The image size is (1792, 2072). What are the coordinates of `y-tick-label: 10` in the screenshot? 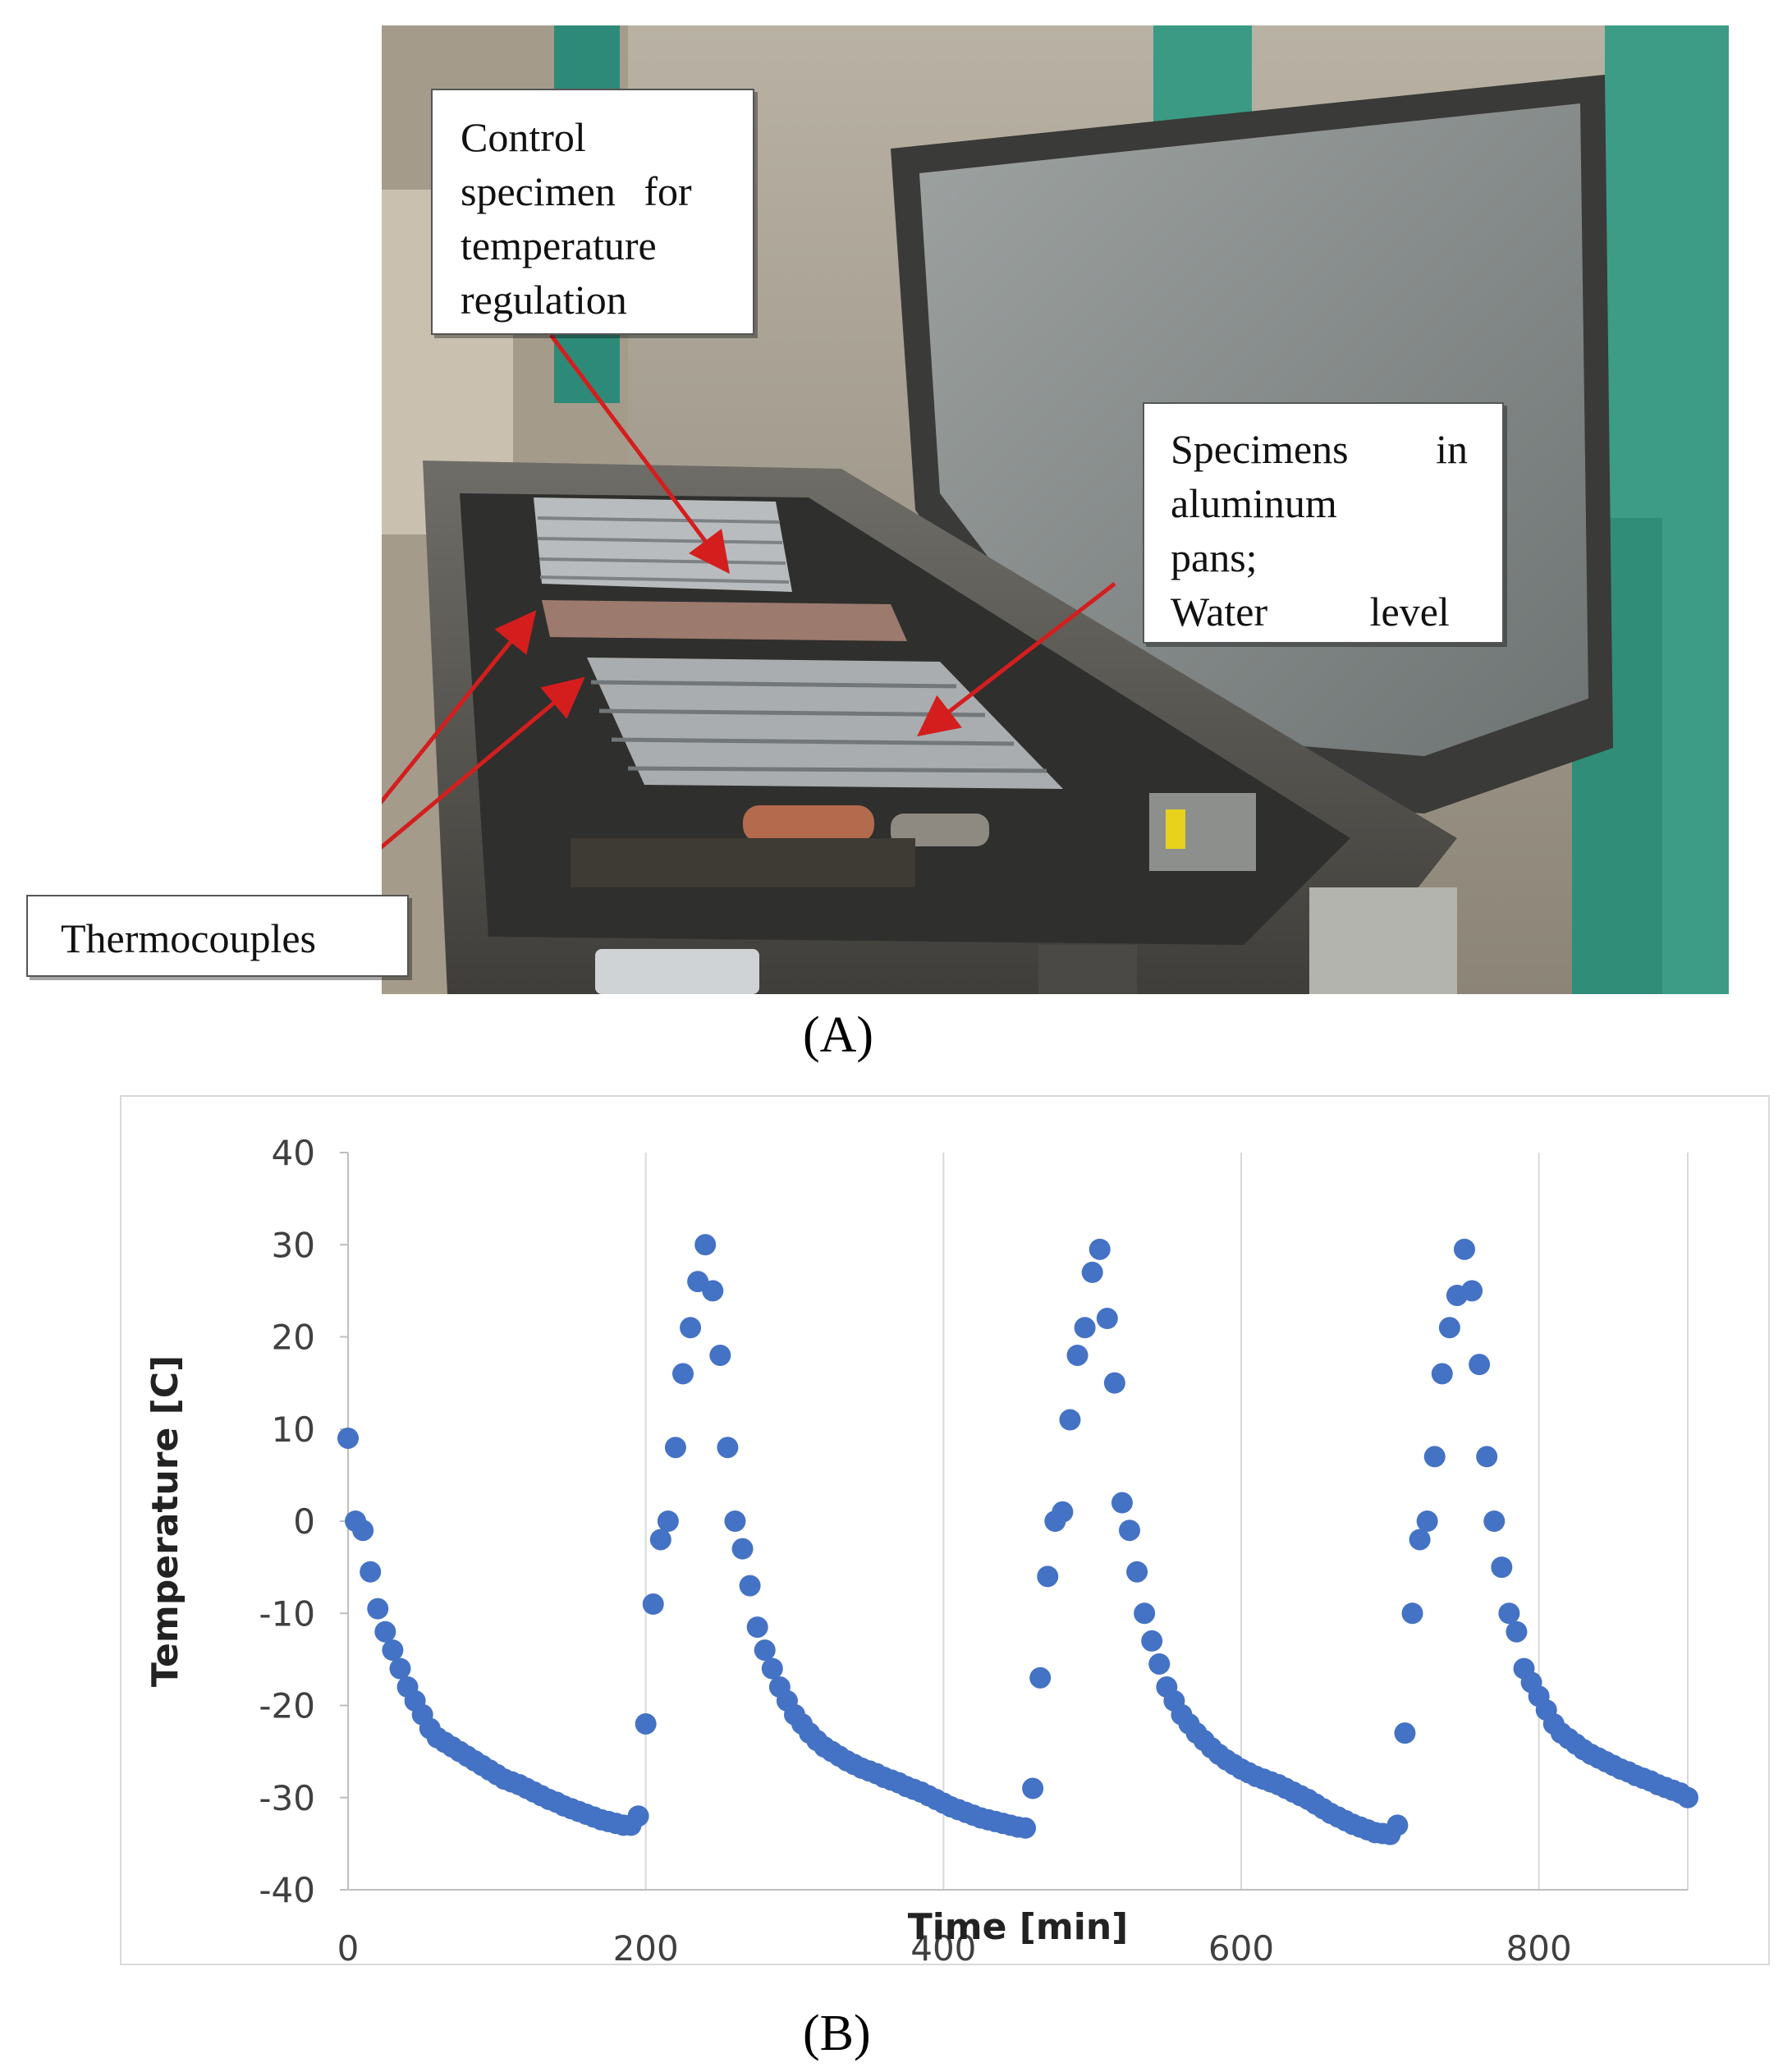 It's located at (293, 1430).